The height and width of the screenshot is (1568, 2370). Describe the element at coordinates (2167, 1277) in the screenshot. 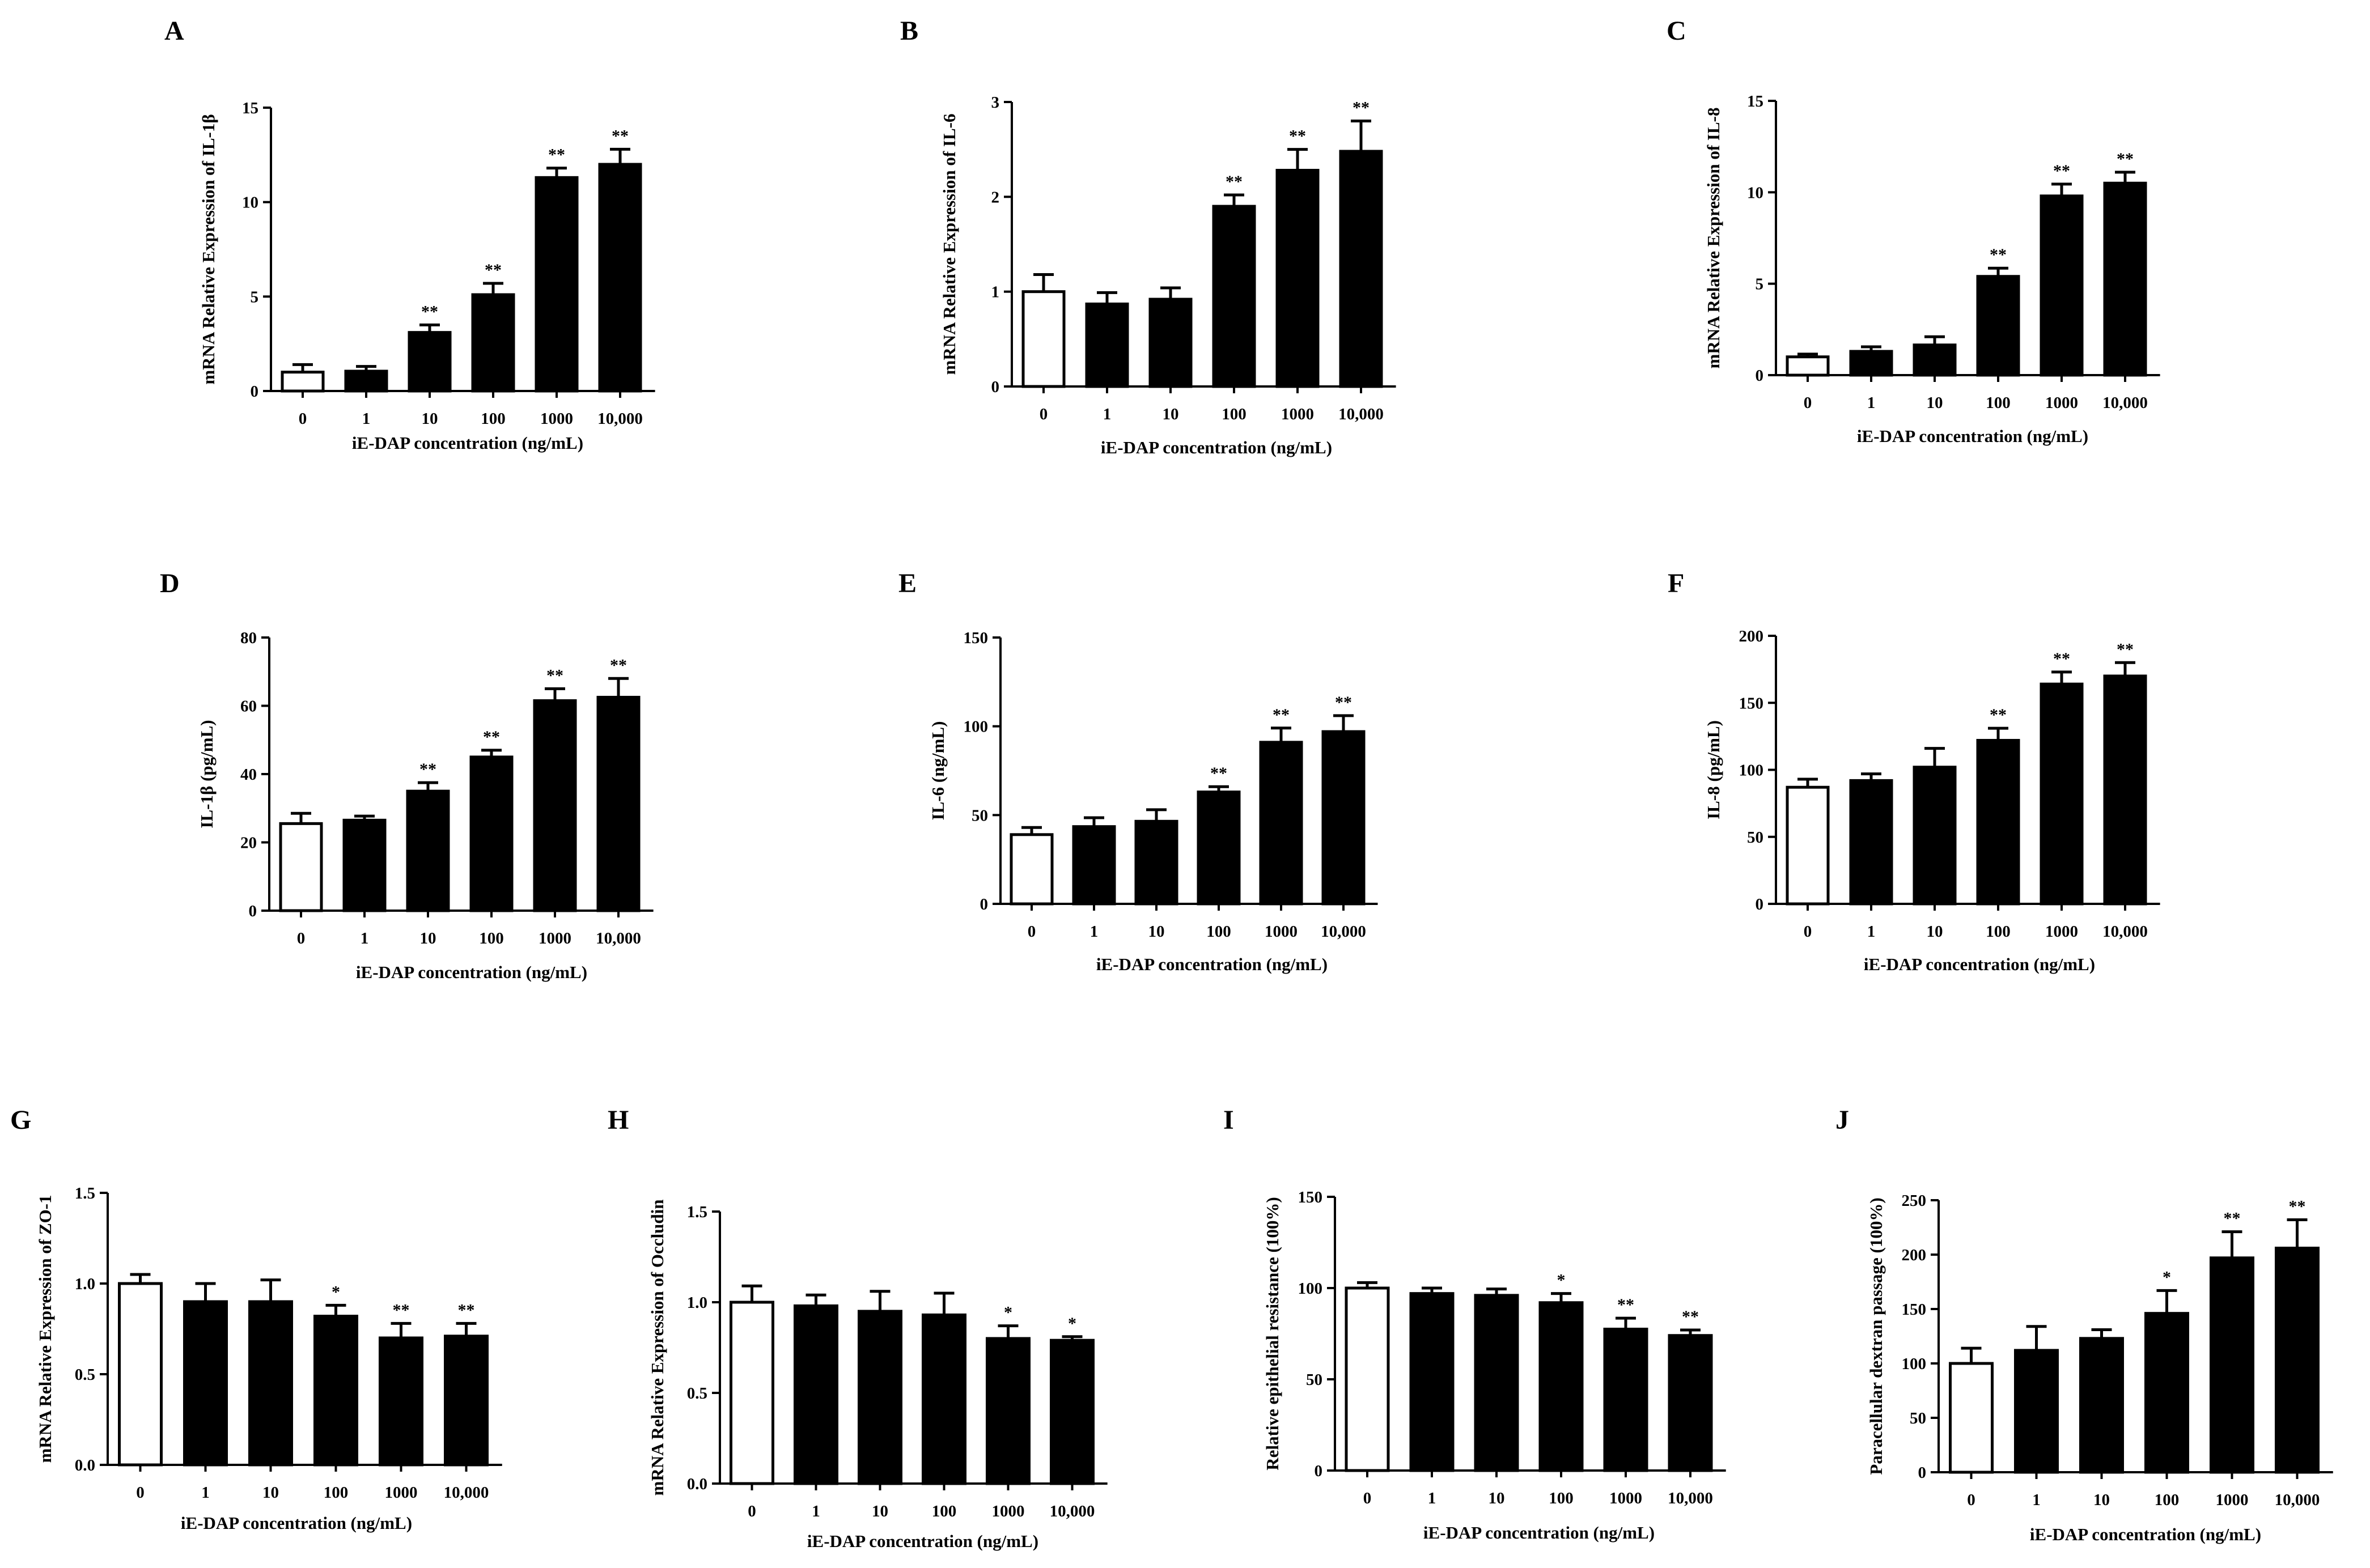

I see `significance-label-j: *` at that location.